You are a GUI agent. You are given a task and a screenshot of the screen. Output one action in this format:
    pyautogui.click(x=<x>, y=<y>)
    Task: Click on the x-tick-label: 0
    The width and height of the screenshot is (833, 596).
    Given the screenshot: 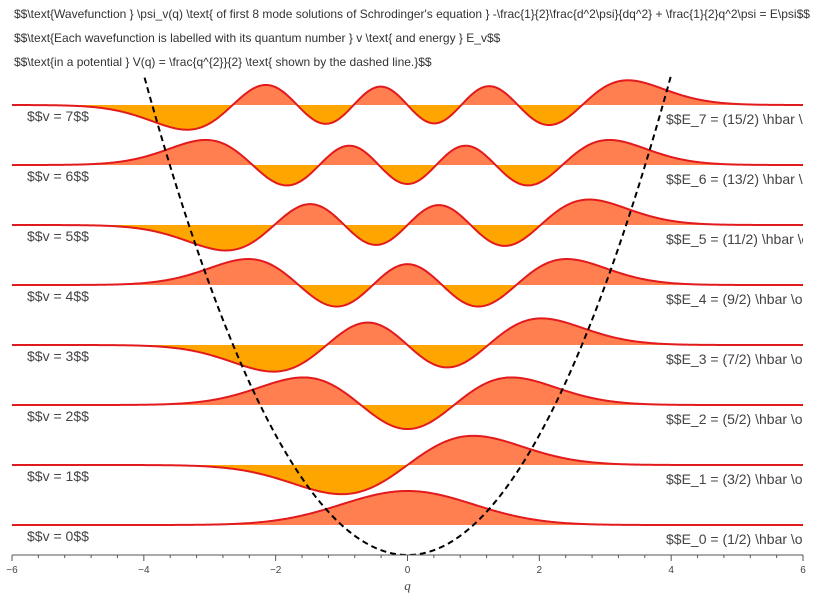 What is the action you would take?
    pyautogui.click(x=408, y=570)
    